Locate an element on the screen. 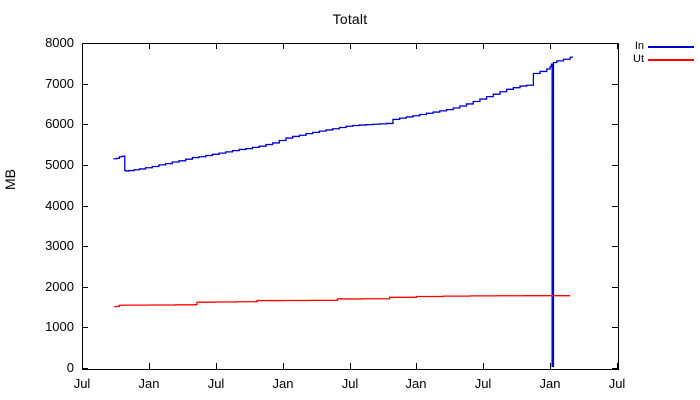  y-tick-label: 0 is located at coordinates (70, 367).